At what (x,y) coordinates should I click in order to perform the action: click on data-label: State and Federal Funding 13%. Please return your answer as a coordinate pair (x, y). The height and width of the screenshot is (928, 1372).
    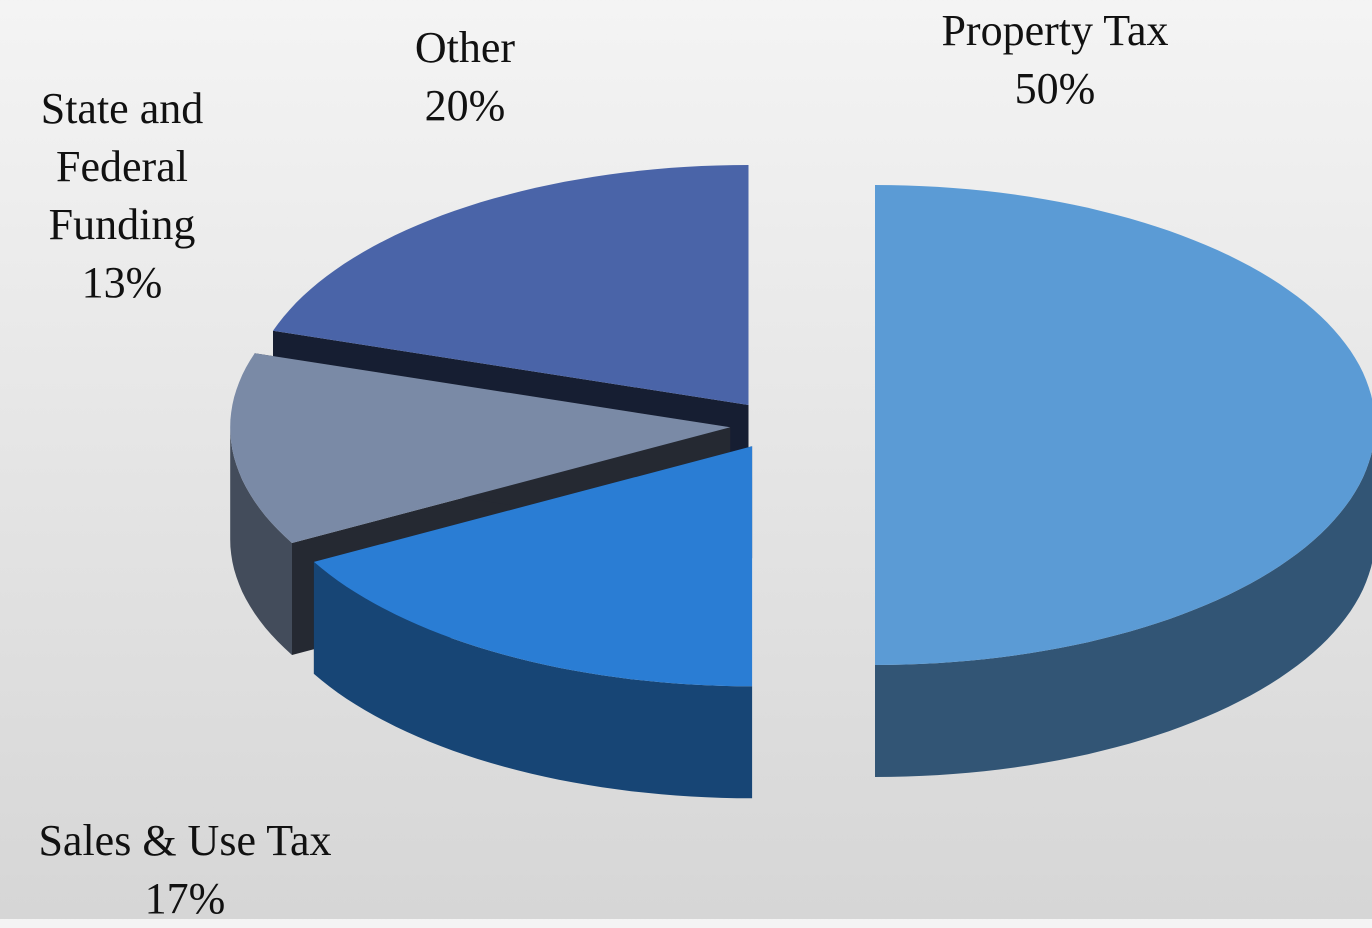
    Looking at the image, I should click on (122, 196).